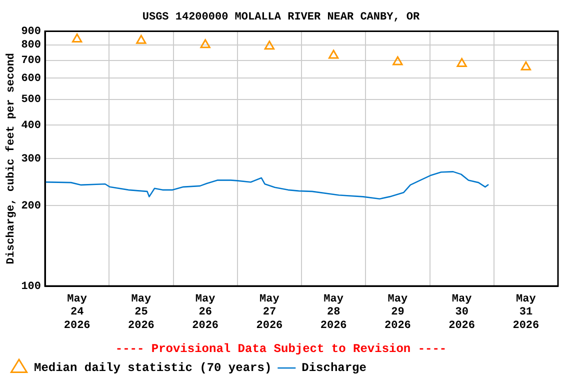 The image size is (576, 384). Describe the element at coordinates (11, 158) in the screenshot. I see `y-axis-title: Discharge, cubic feet per second` at that location.